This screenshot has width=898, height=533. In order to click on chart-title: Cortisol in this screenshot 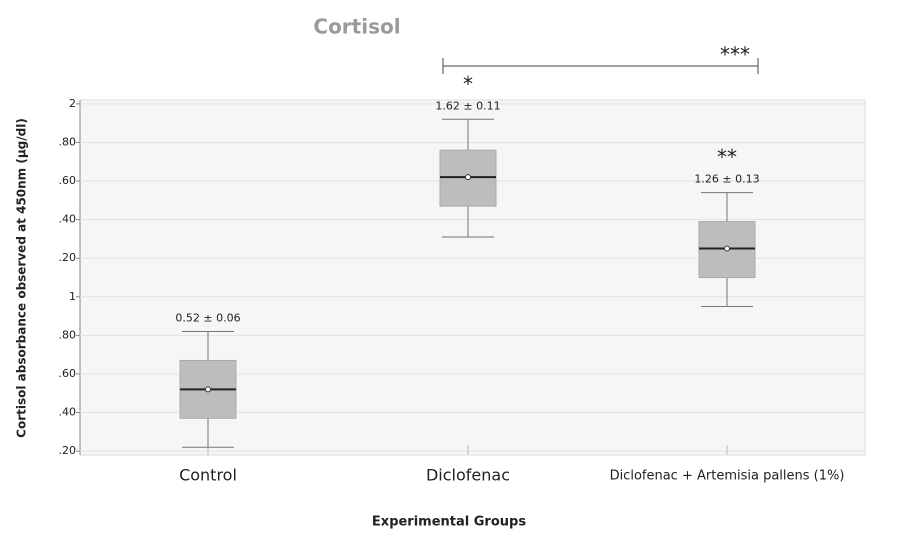, I will do `click(356, 27)`.